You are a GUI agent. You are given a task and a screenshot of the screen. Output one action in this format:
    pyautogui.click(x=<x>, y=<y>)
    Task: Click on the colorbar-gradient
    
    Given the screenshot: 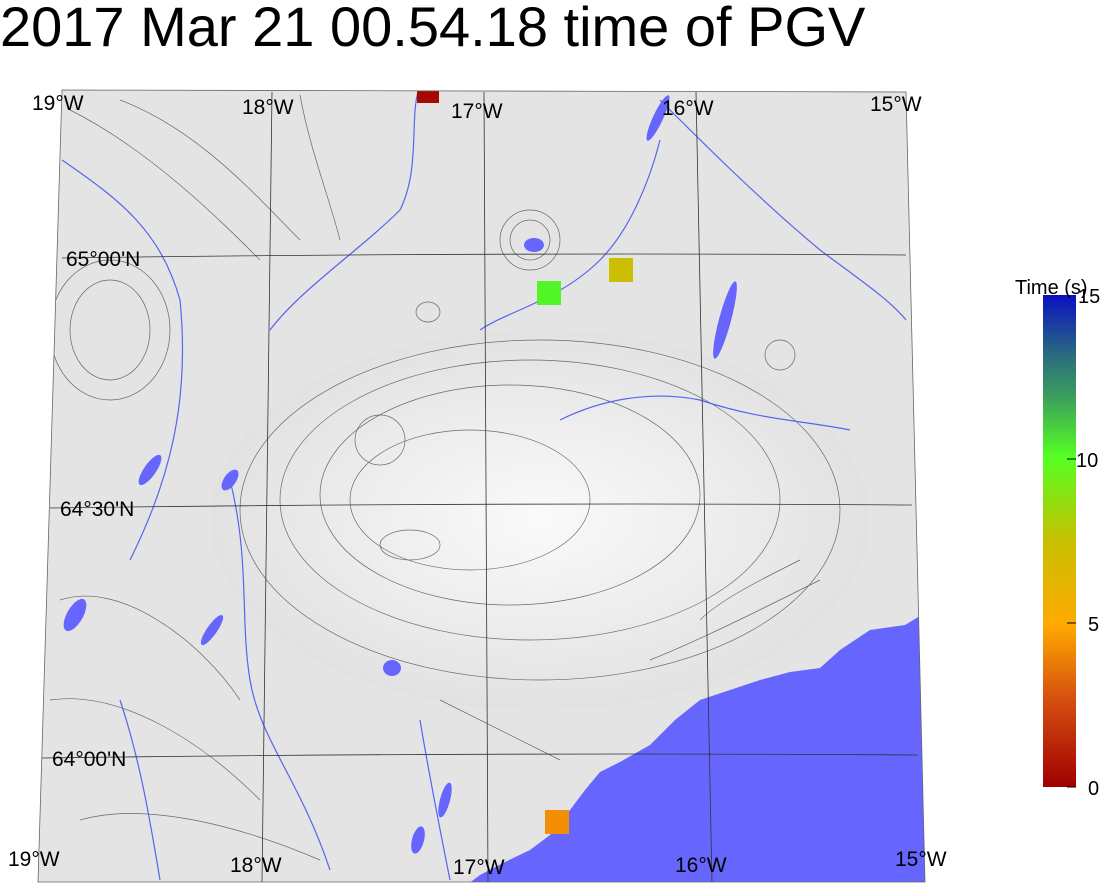 What is the action you would take?
    pyautogui.click(x=1059, y=541)
    